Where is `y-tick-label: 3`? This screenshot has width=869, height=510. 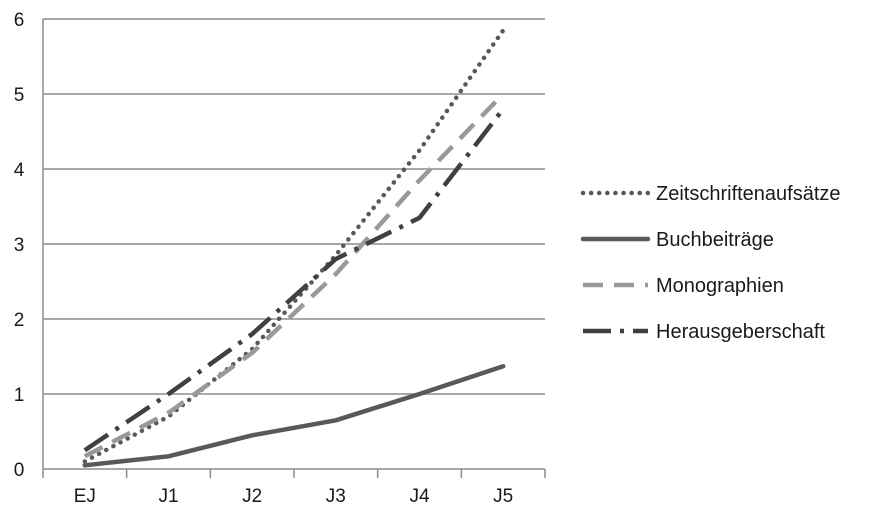 y-tick-label: 3 is located at coordinates (19, 245).